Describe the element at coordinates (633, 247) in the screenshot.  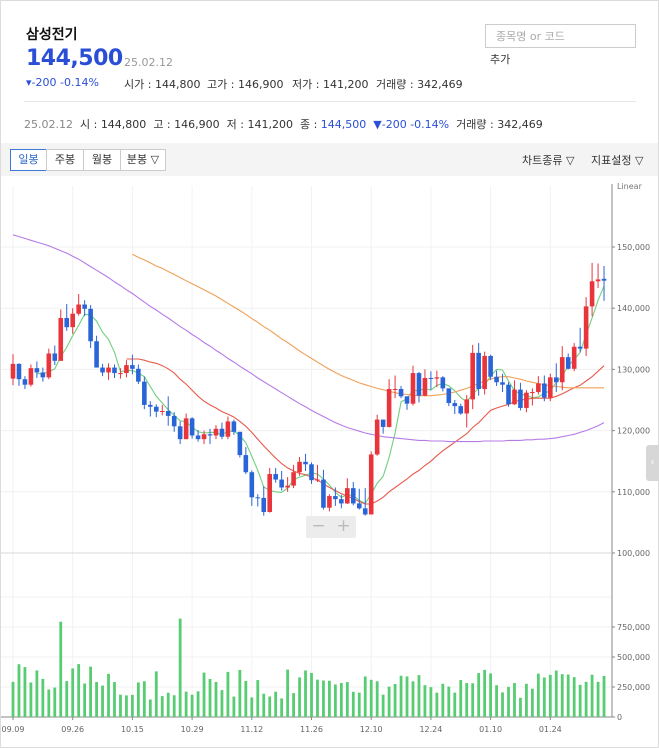
I see `y-tick-label: 150,000` at that location.